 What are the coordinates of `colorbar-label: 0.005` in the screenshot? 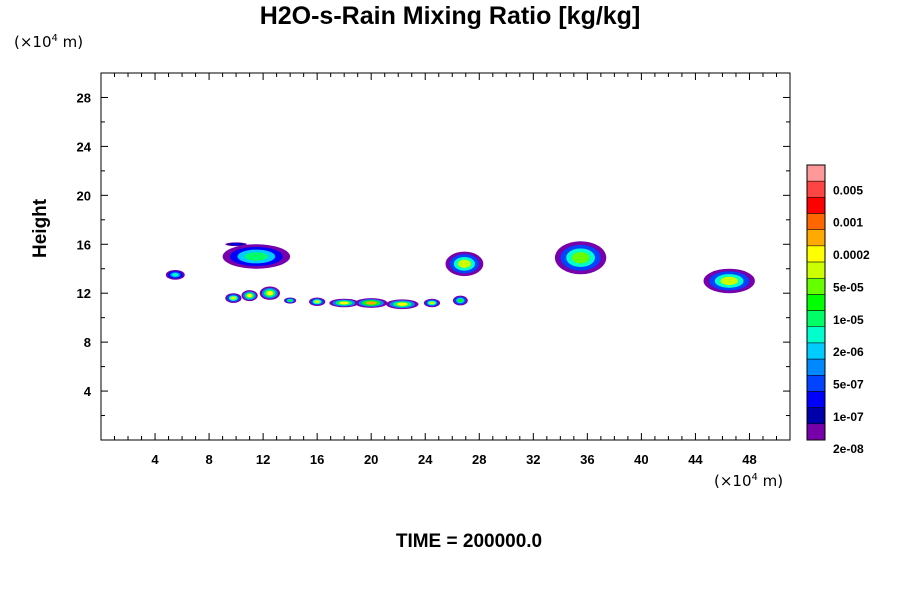 It's located at (848, 190).